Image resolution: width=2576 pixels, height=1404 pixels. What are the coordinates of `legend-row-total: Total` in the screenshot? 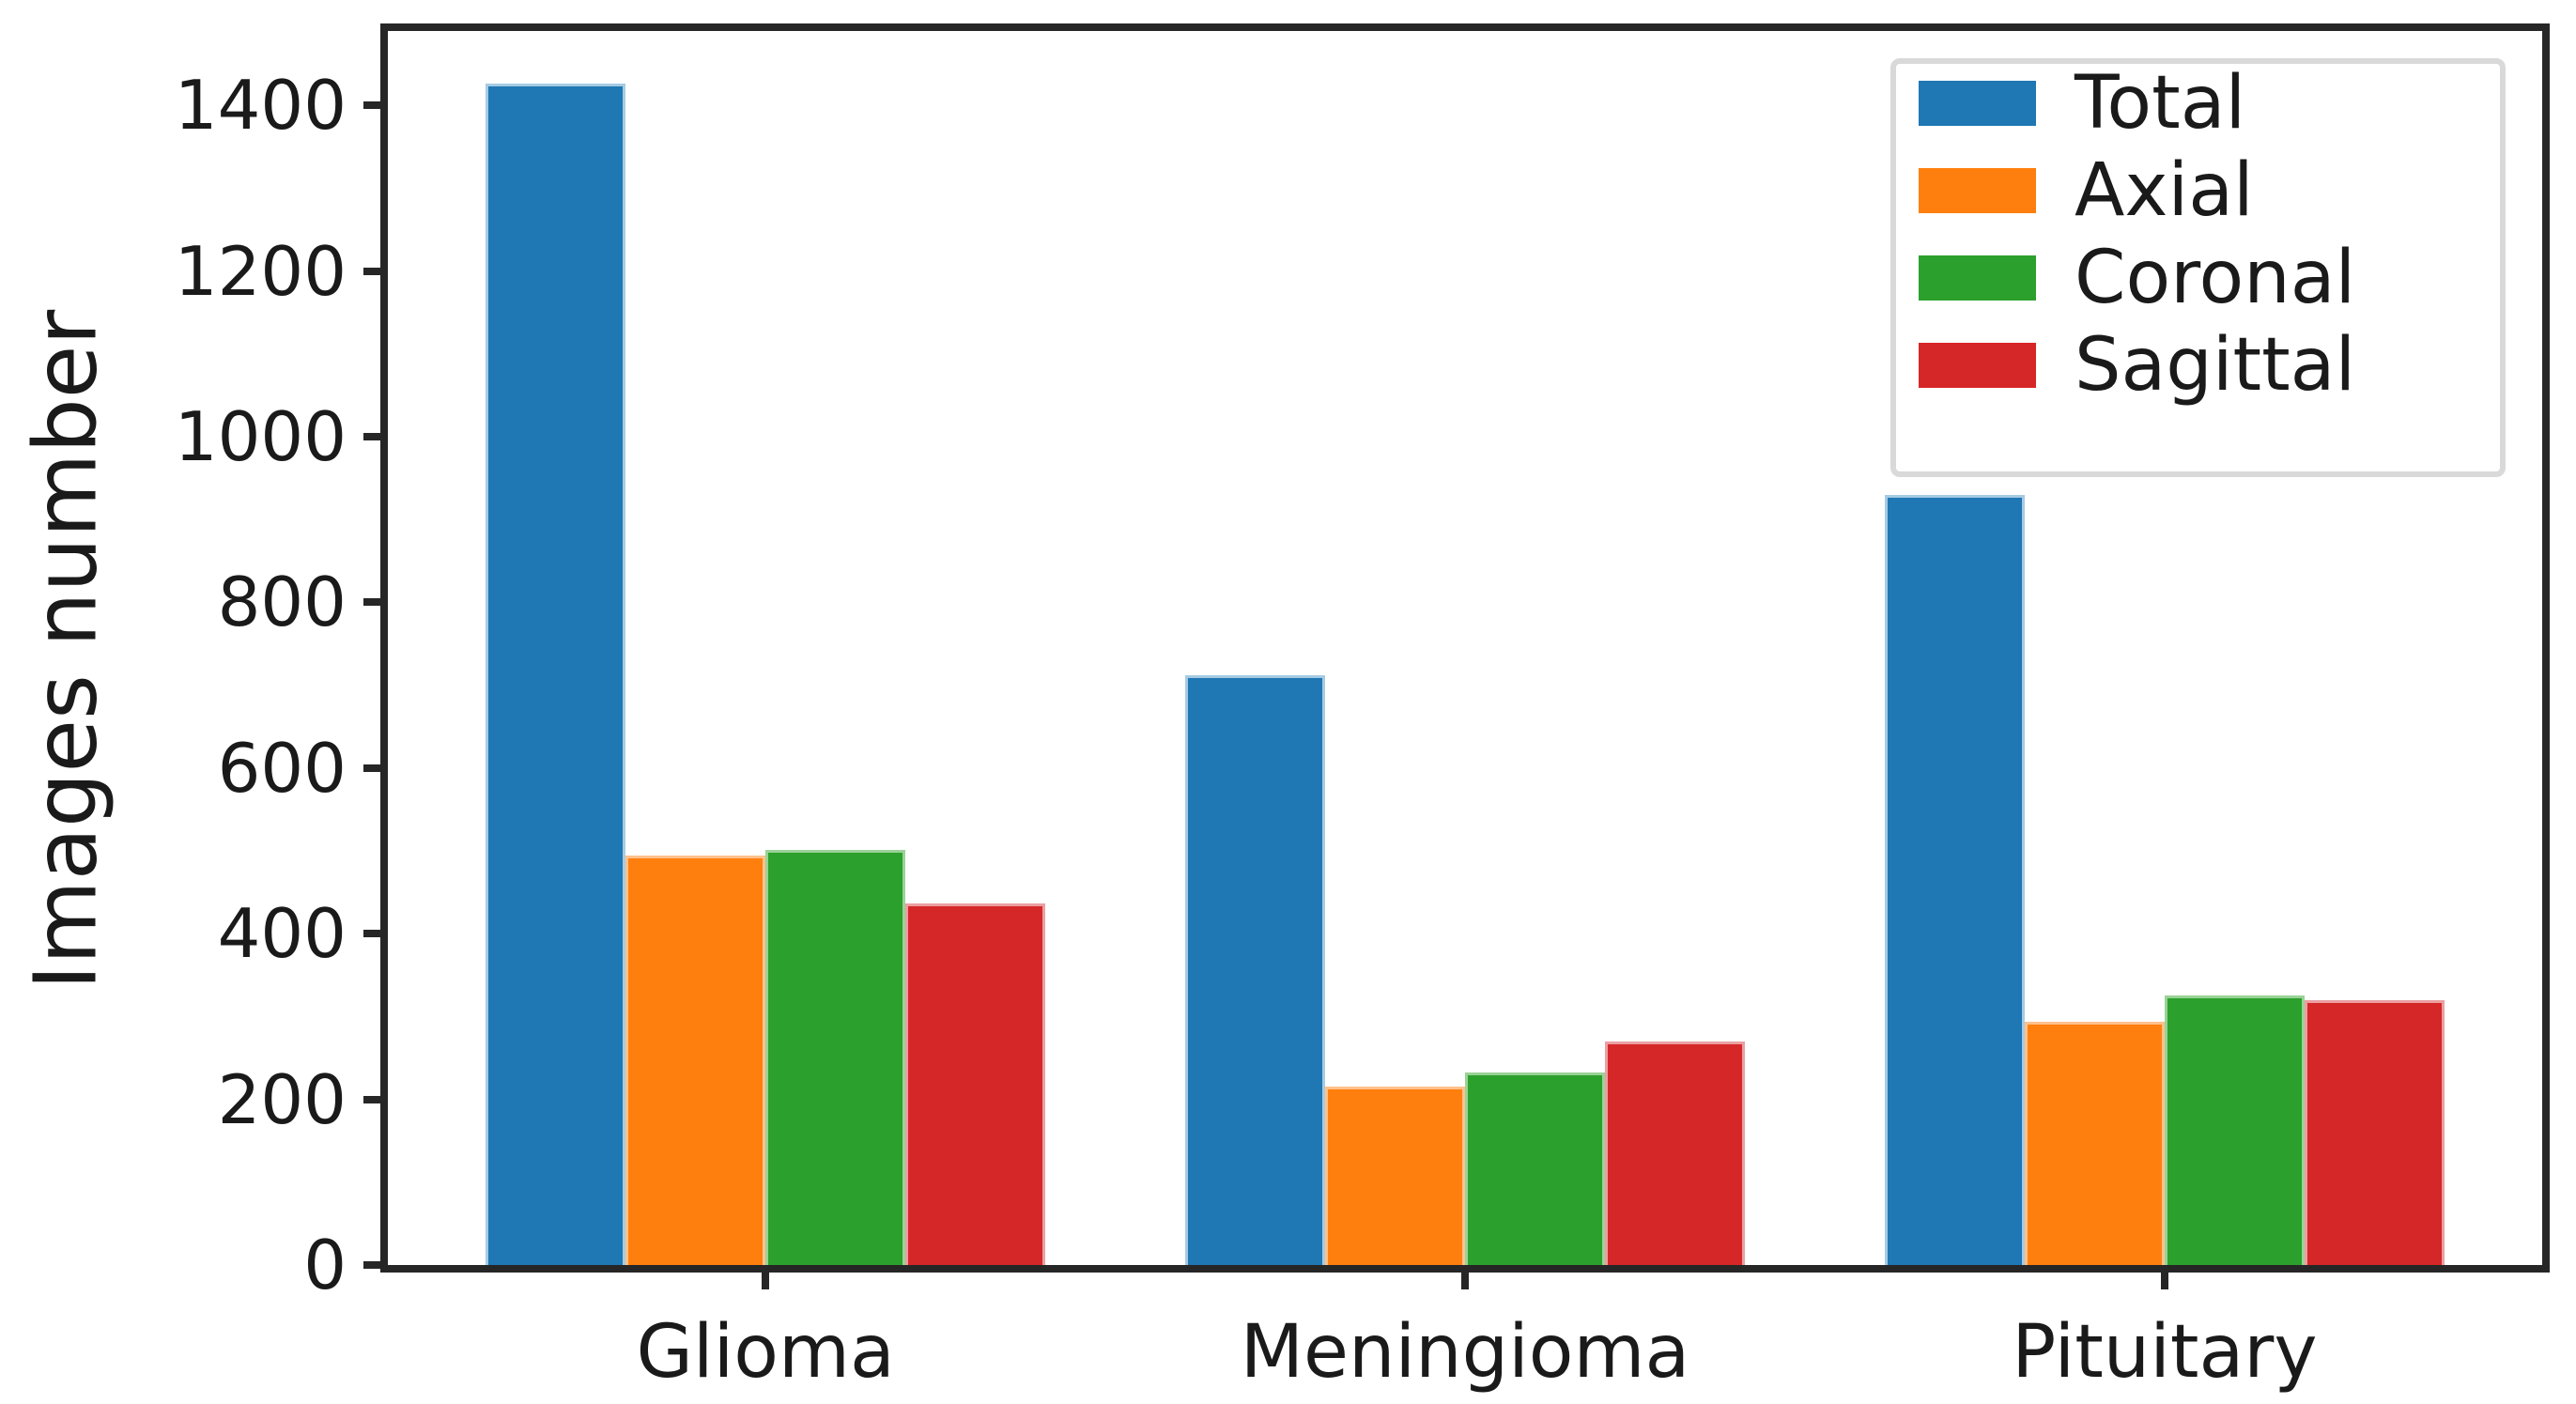 It's located at (2198, 104).